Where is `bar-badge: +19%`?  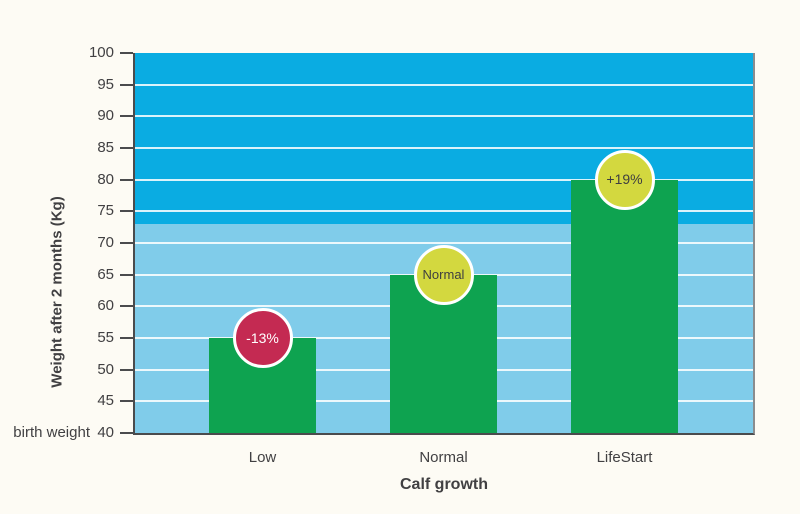 bar-badge: +19% is located at coordinates (624, 179).